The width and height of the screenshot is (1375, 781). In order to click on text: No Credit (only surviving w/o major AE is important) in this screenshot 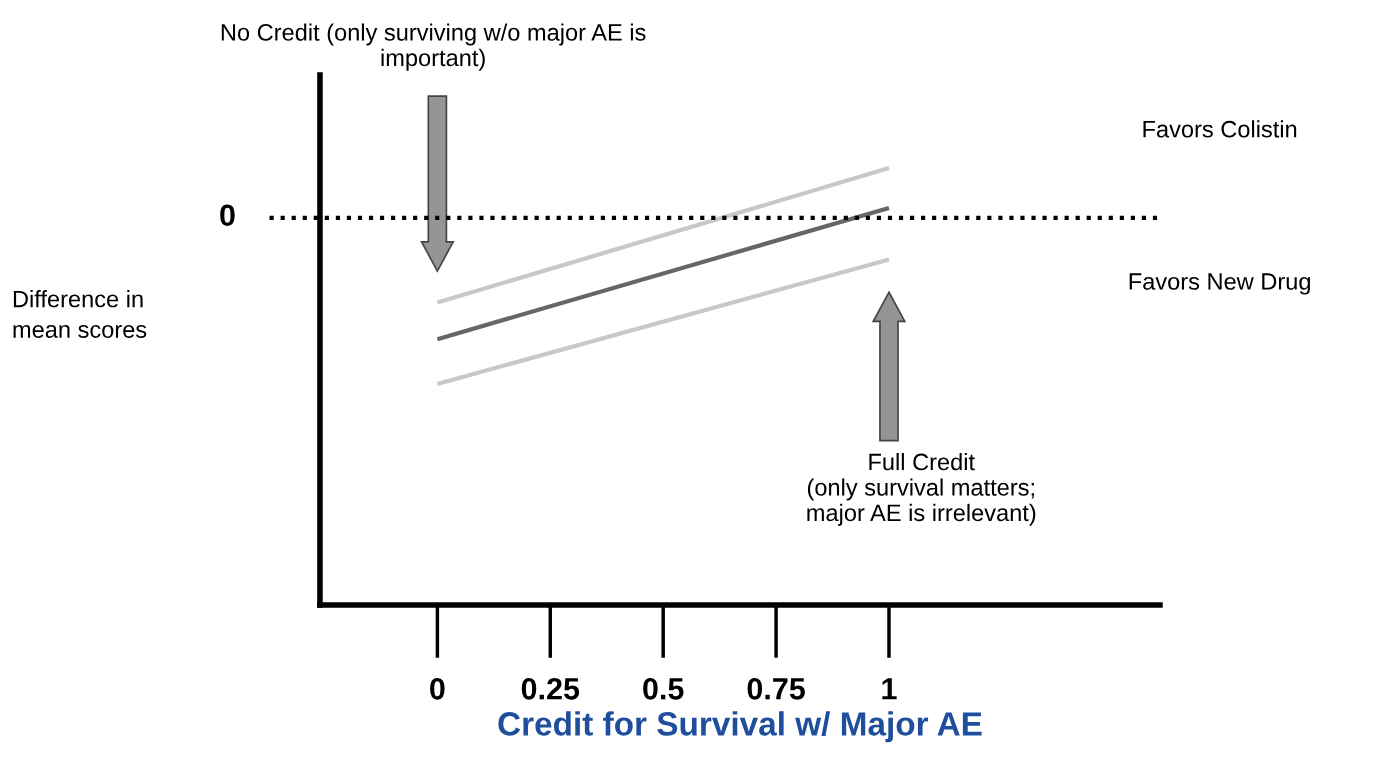, I will do `click(433, 47)`.